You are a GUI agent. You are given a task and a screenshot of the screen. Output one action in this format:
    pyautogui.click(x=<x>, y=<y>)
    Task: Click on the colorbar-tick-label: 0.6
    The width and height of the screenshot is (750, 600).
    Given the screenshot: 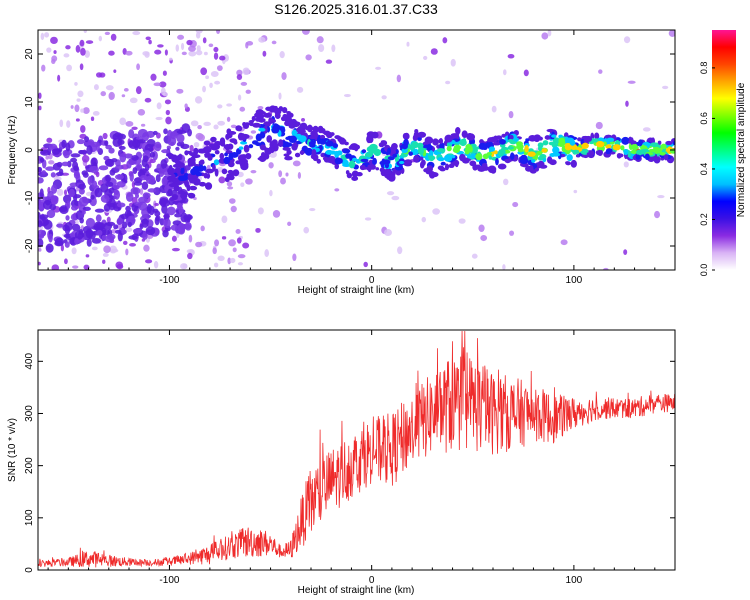 What is the action you would take?
    pyautogui.click(x=704, y=118)
    